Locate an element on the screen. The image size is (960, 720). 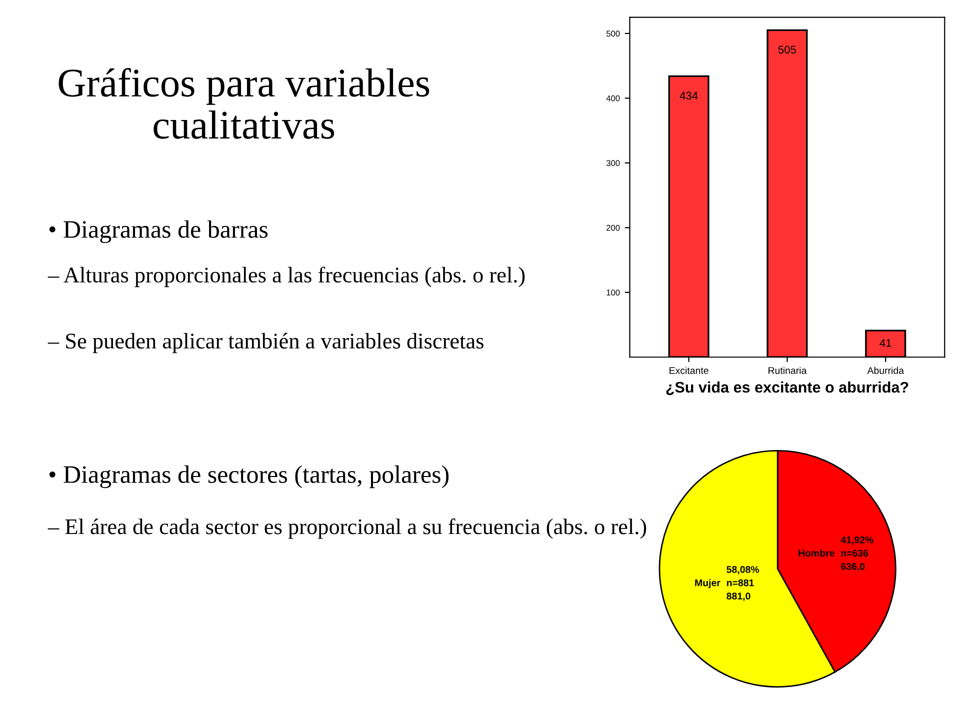
data-label: 41,92% n=636 636,0 is located at coordinates (857, 554).